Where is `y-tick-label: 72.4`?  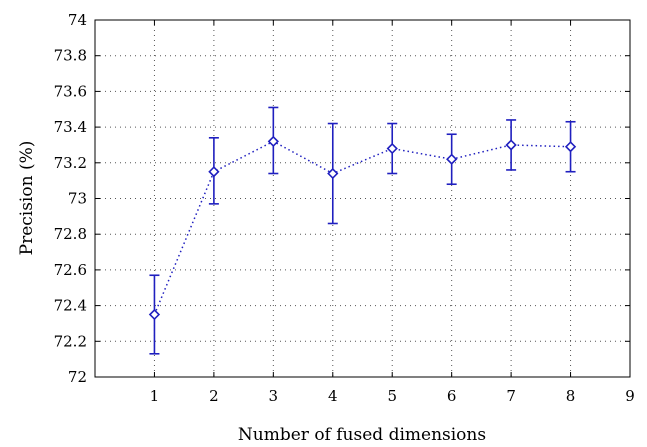
y-tick-label: 72.4 is located at coordinates (70, 306).